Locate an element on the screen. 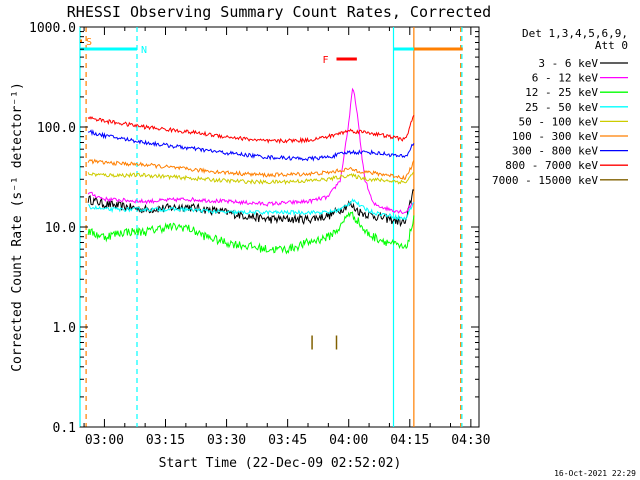  legend-entry-label: 300 - 800 keV is located at coordinates (555, 151).